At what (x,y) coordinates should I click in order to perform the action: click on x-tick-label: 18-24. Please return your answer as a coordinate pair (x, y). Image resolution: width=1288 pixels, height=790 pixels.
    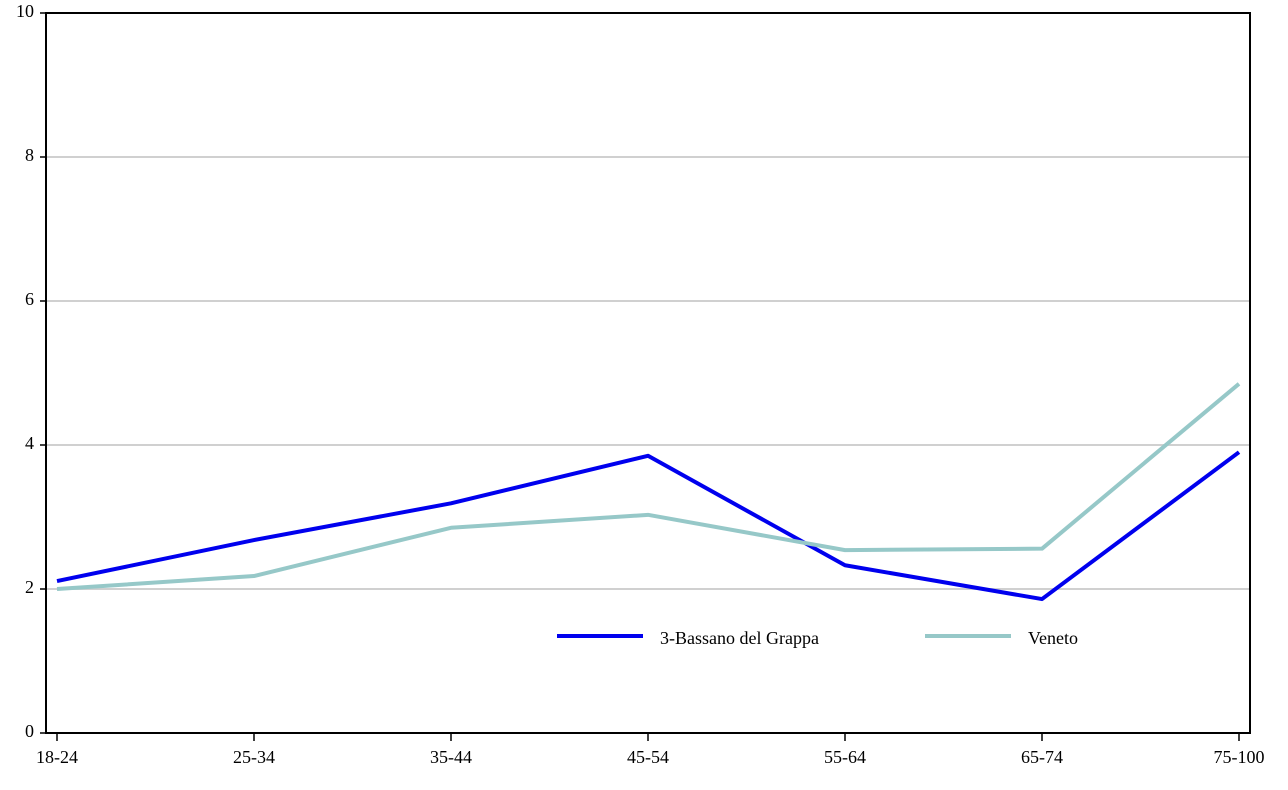
    Looking at the image, I should click on (57, 757).